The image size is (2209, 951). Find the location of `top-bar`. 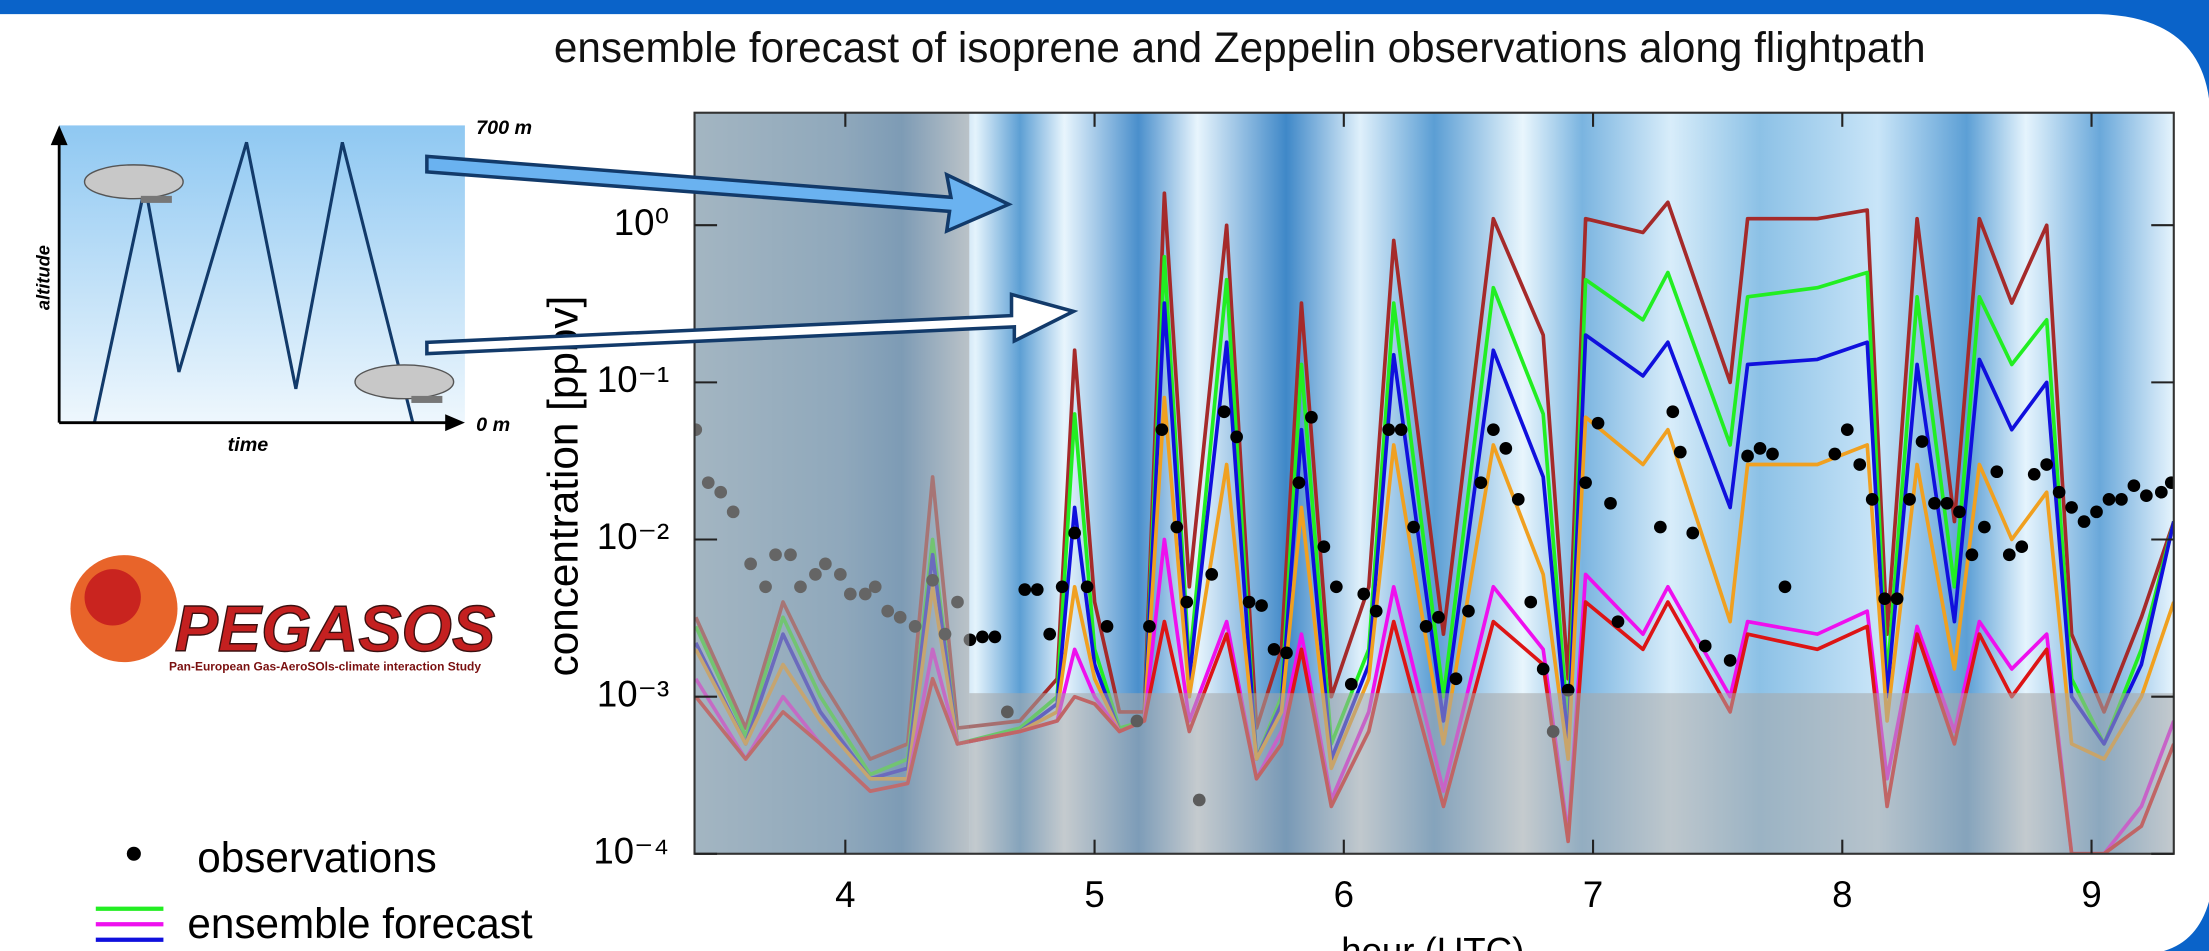

top-bar is located at coordinates (1104, 49).